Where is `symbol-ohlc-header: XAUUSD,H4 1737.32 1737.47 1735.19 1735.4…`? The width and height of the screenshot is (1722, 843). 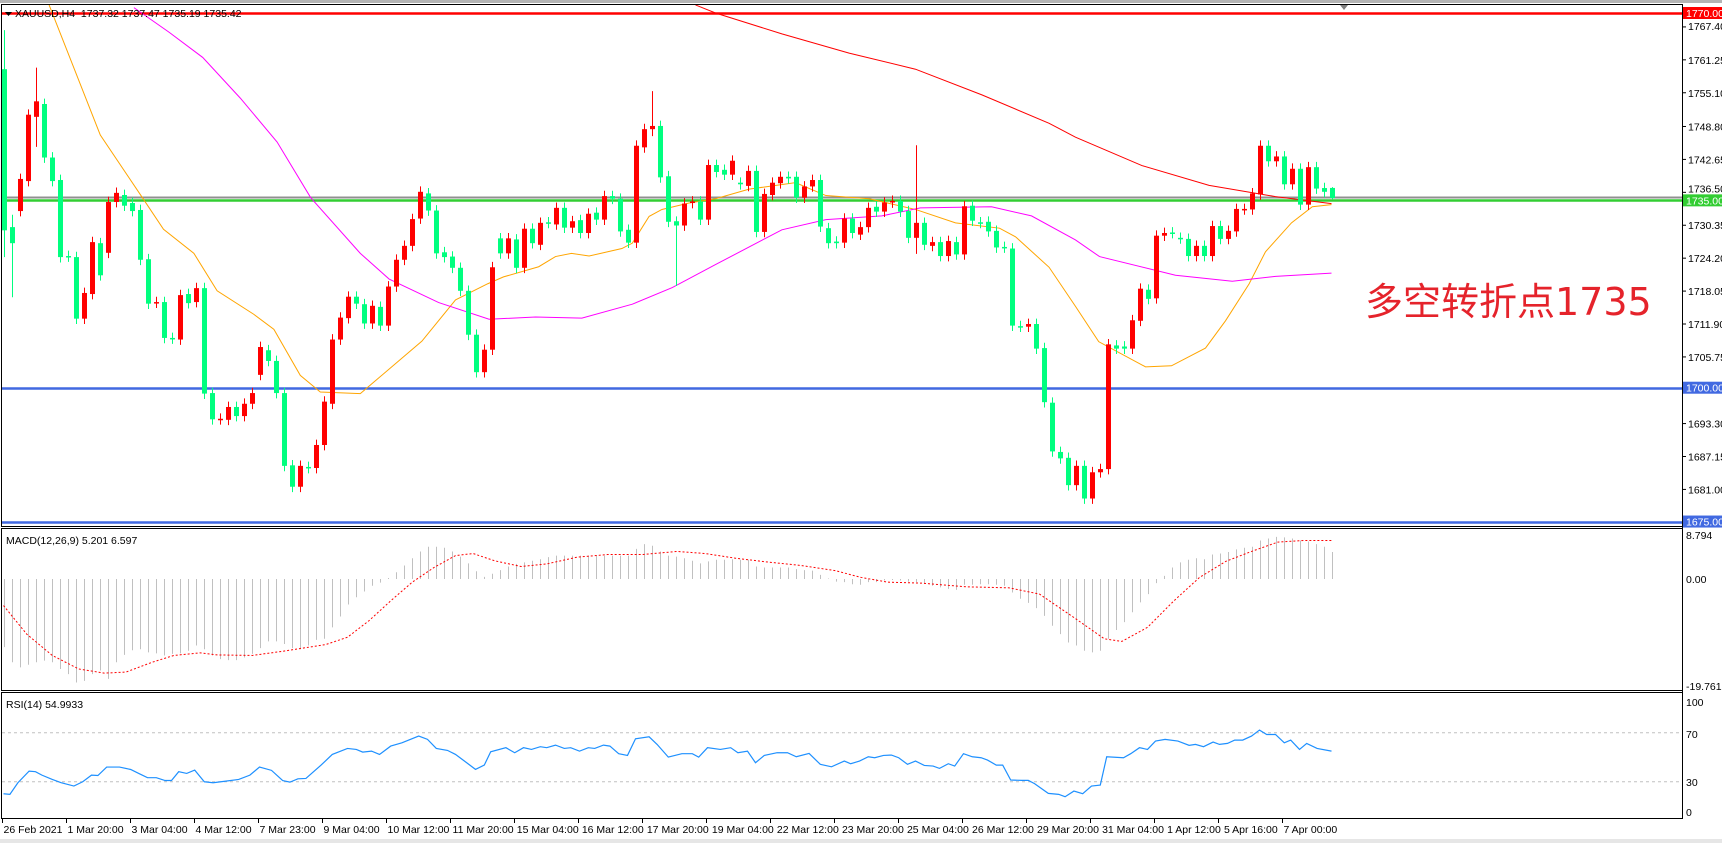 symbol-ohlc-header: XAUUSD,H4 1737.32 1737.47 1735.19 1735.4… is located at coordinates (128, 14).